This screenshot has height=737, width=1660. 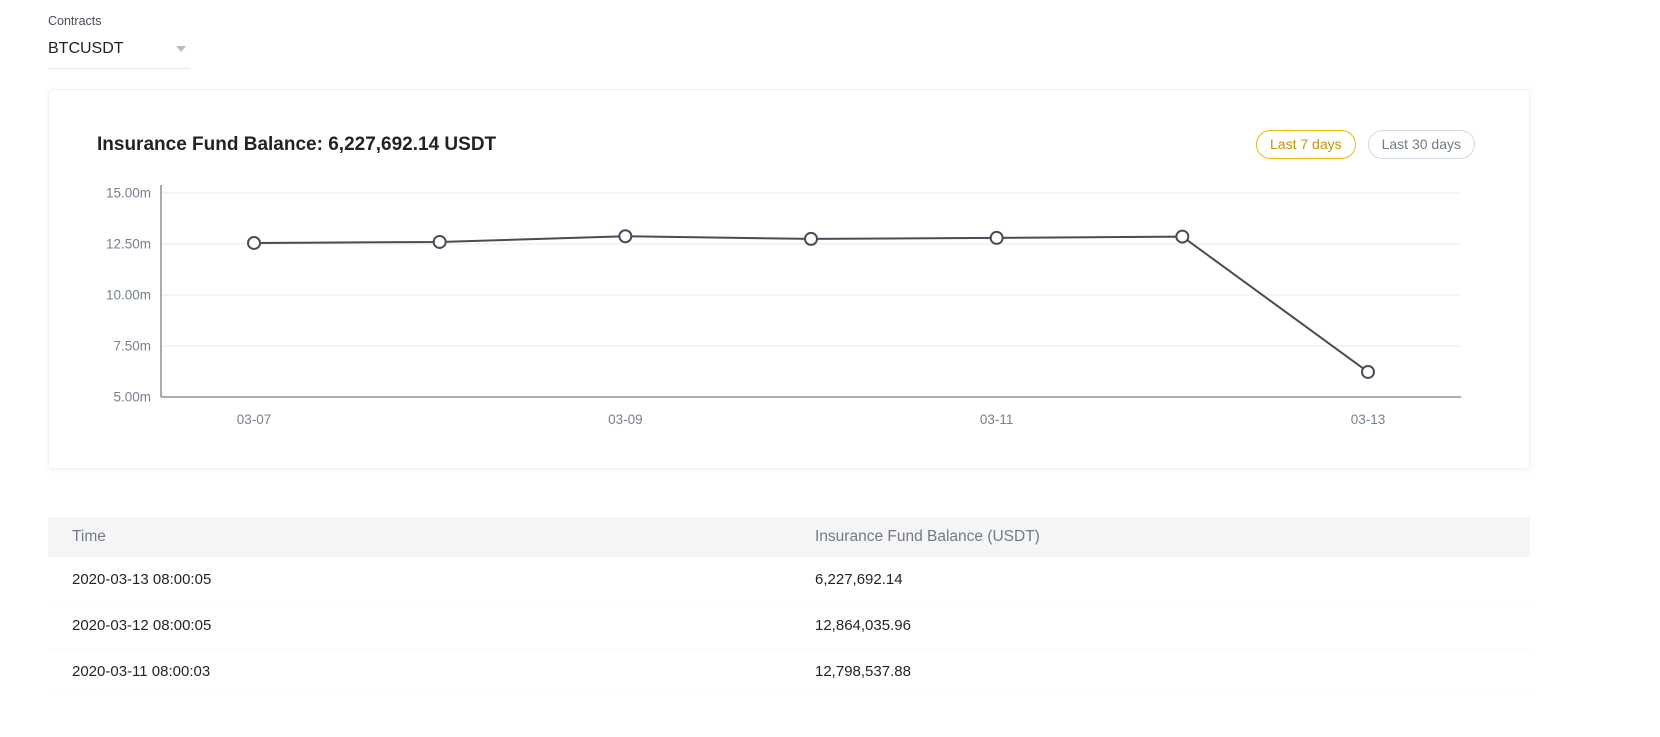 I want to click on contracts-dropdown: BTCUSDT, so click(x=119, y=52).